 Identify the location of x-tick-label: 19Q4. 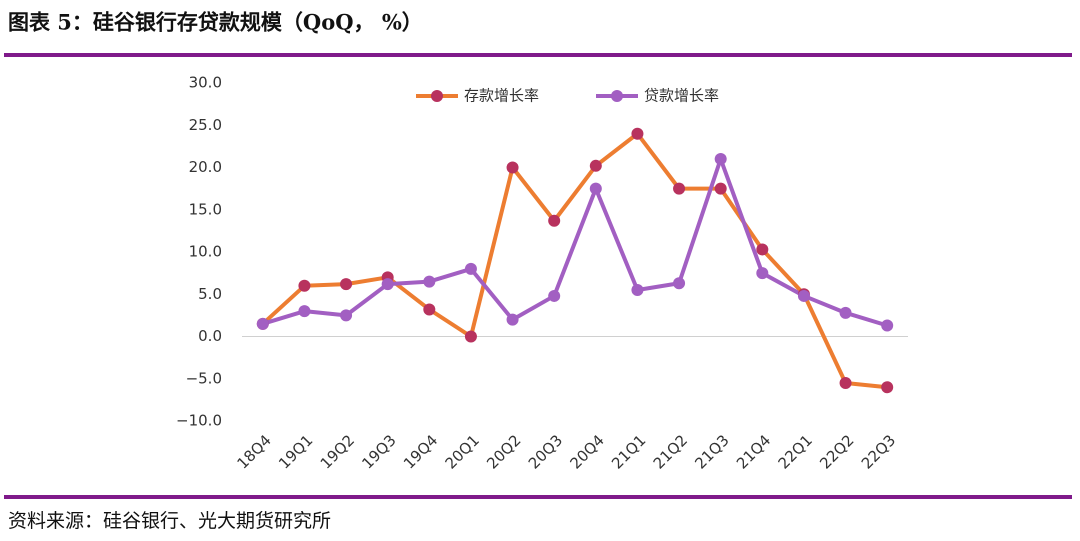
(420, 451).